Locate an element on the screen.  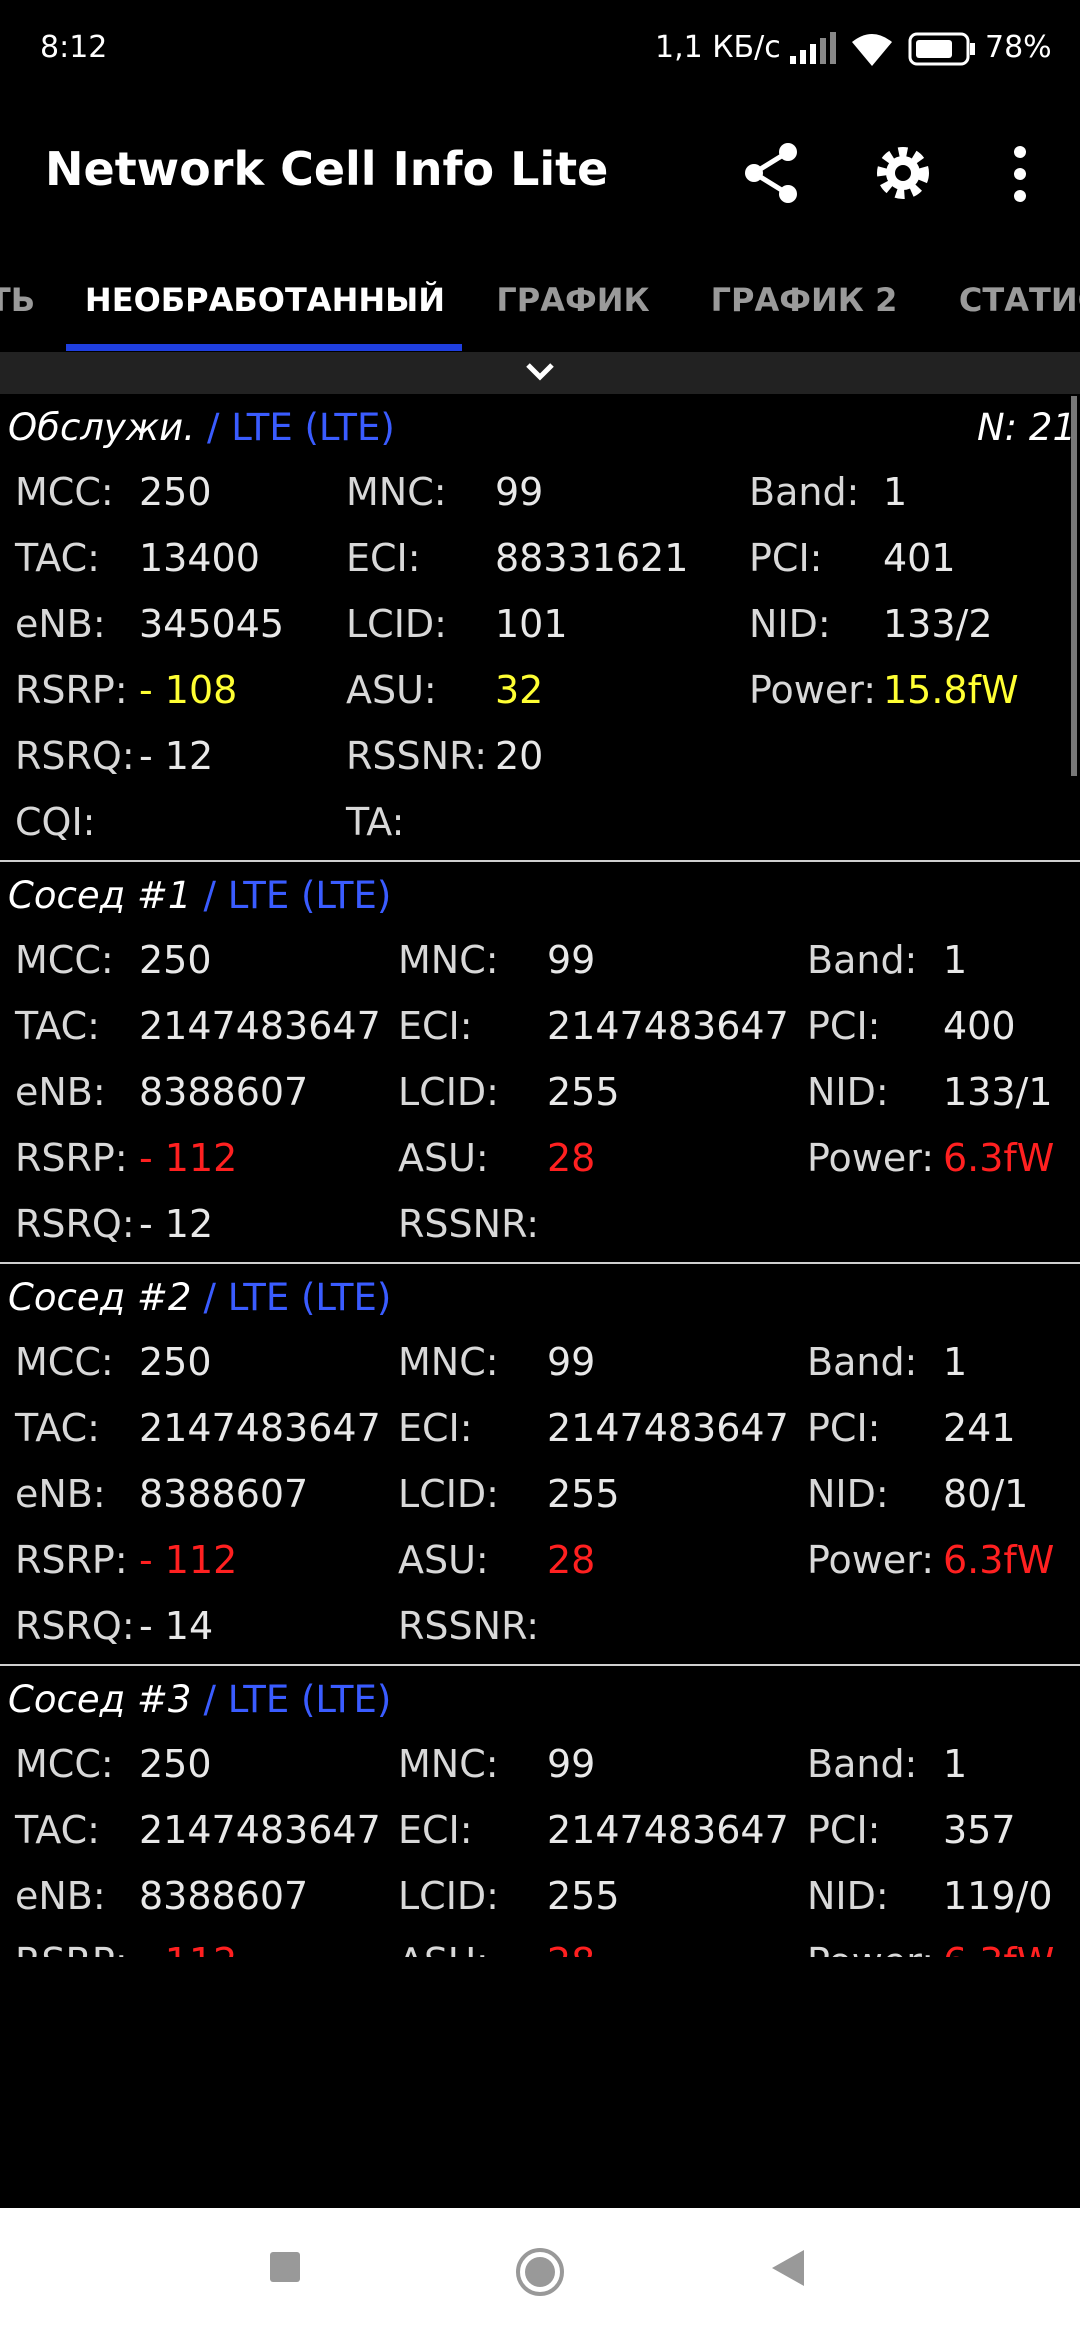
cell-header: Сосед #3 / LTE (LTE) is located at coordinates (199, 1699).